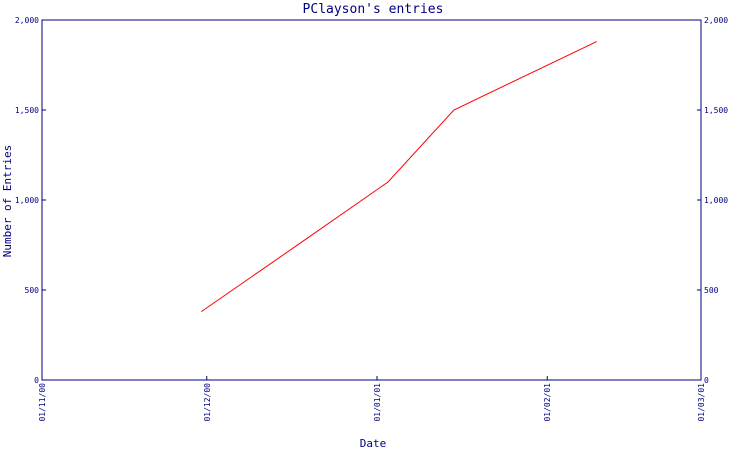 This screenshot has height=450, width=750. I want to click on x-tick-label: 01/12/00, so click(207, 402).